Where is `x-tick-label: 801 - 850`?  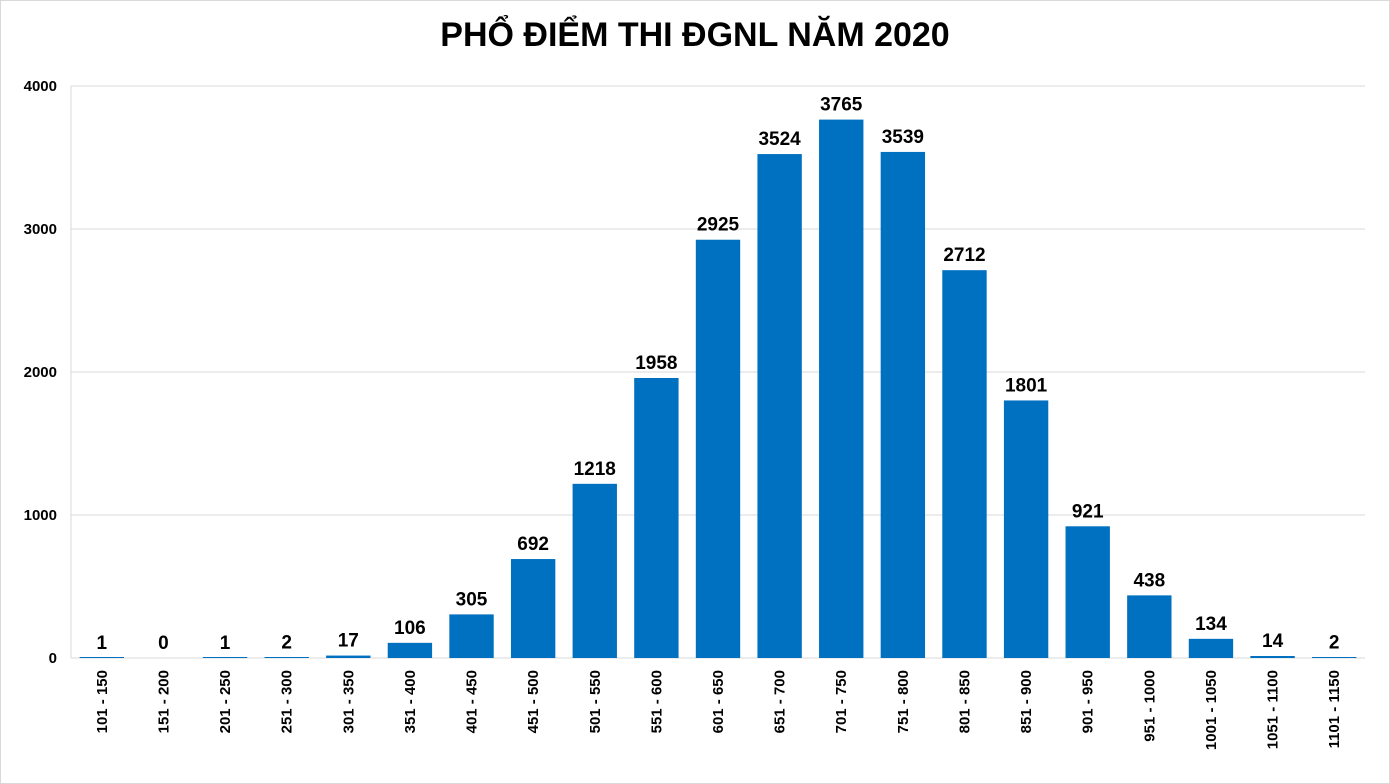
x-tick-label: 801 - 850 is located at coordinates (964, 701).